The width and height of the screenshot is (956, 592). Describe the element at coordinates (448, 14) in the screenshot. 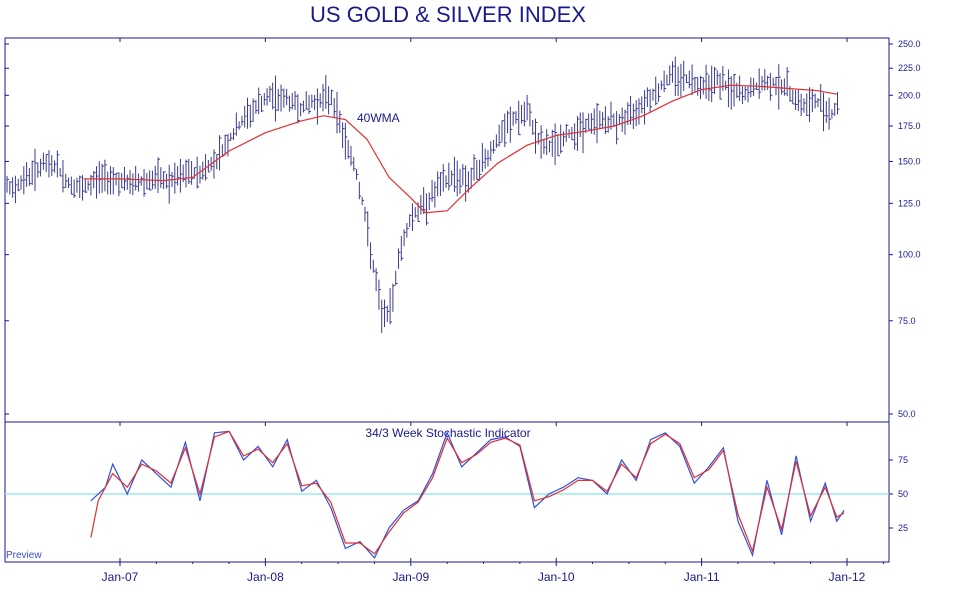

I see `chart-title: US GOLD & SILVER INDEX` at that location.